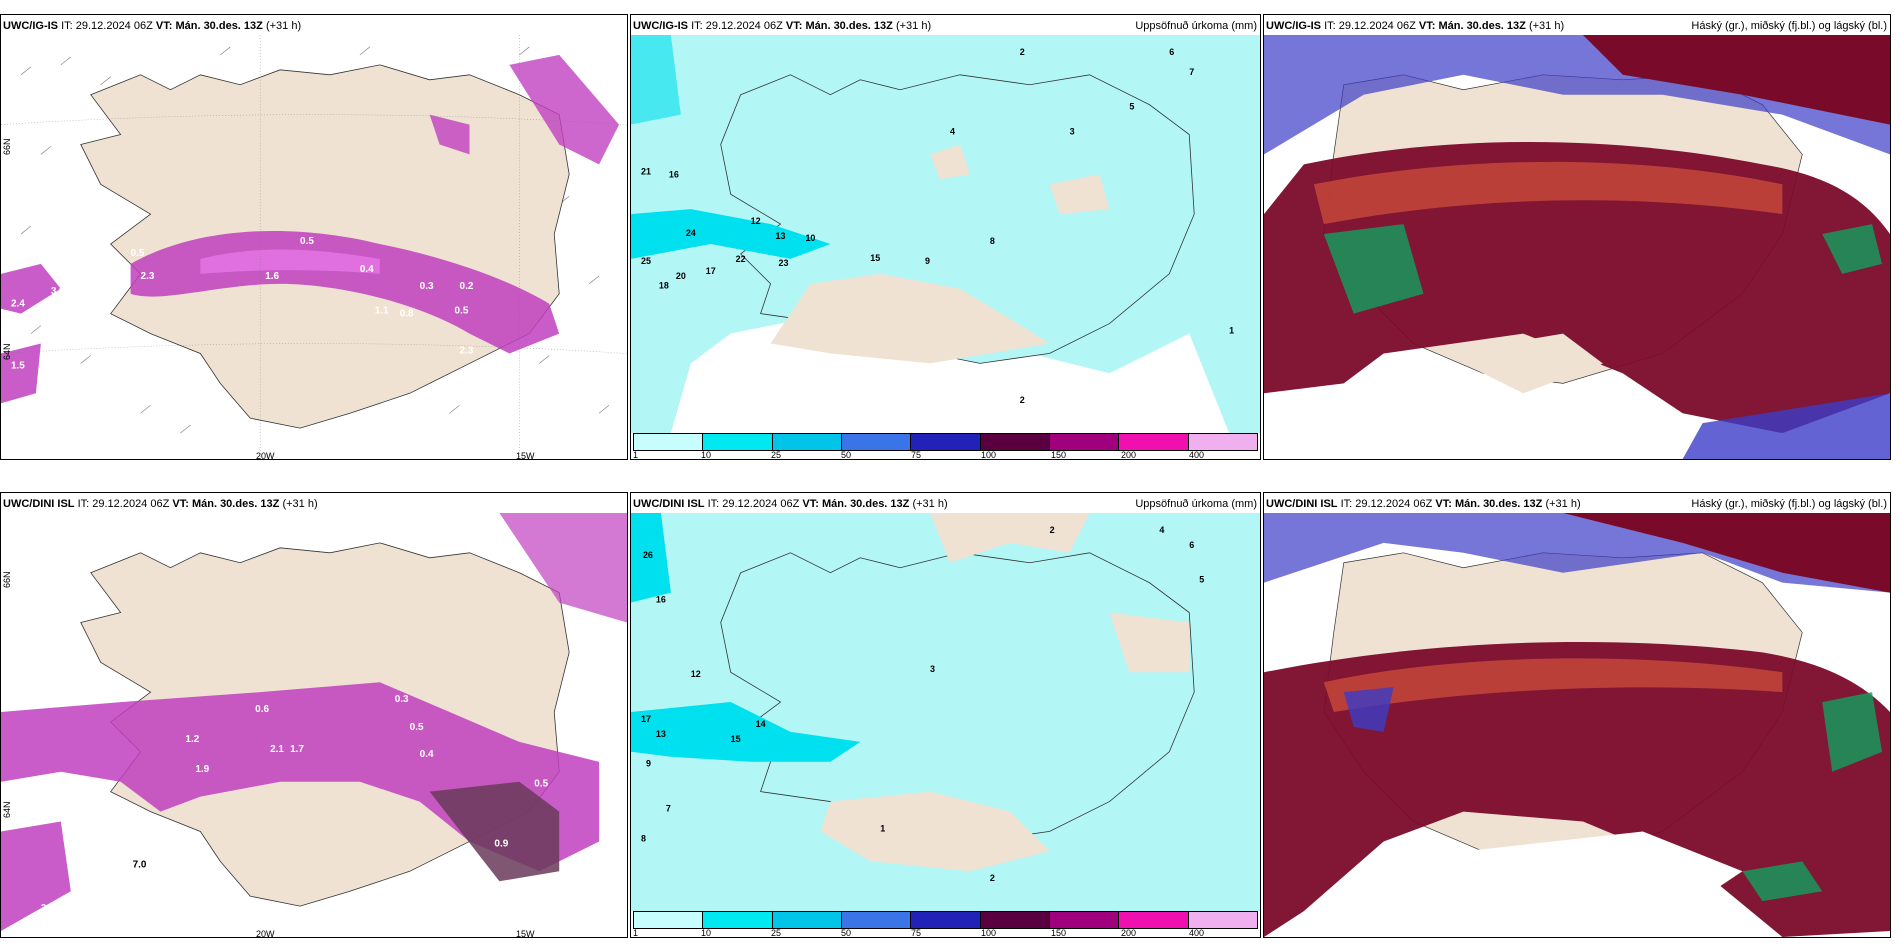 The image size is (1900, 950). I want to click on colorbar-label: 50, so click(846, 933).